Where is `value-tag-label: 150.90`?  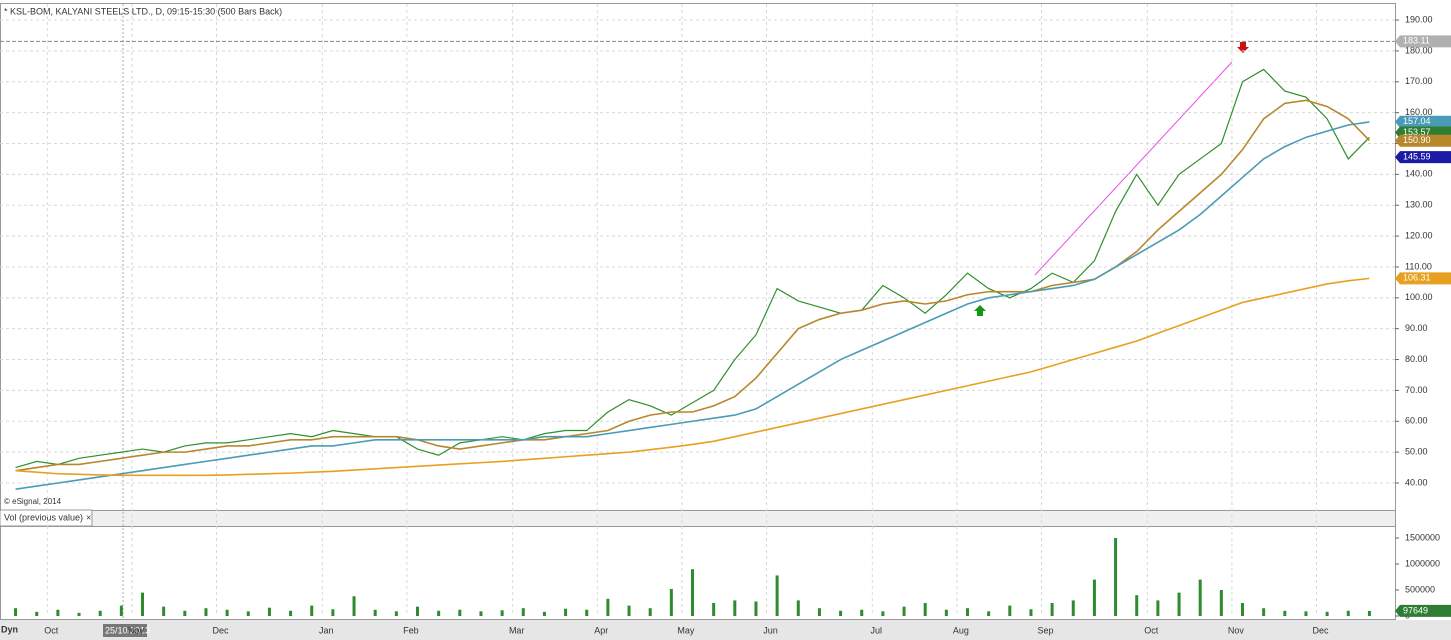 value-tag-label: 150.90 is located at coordinates (1417, 140).